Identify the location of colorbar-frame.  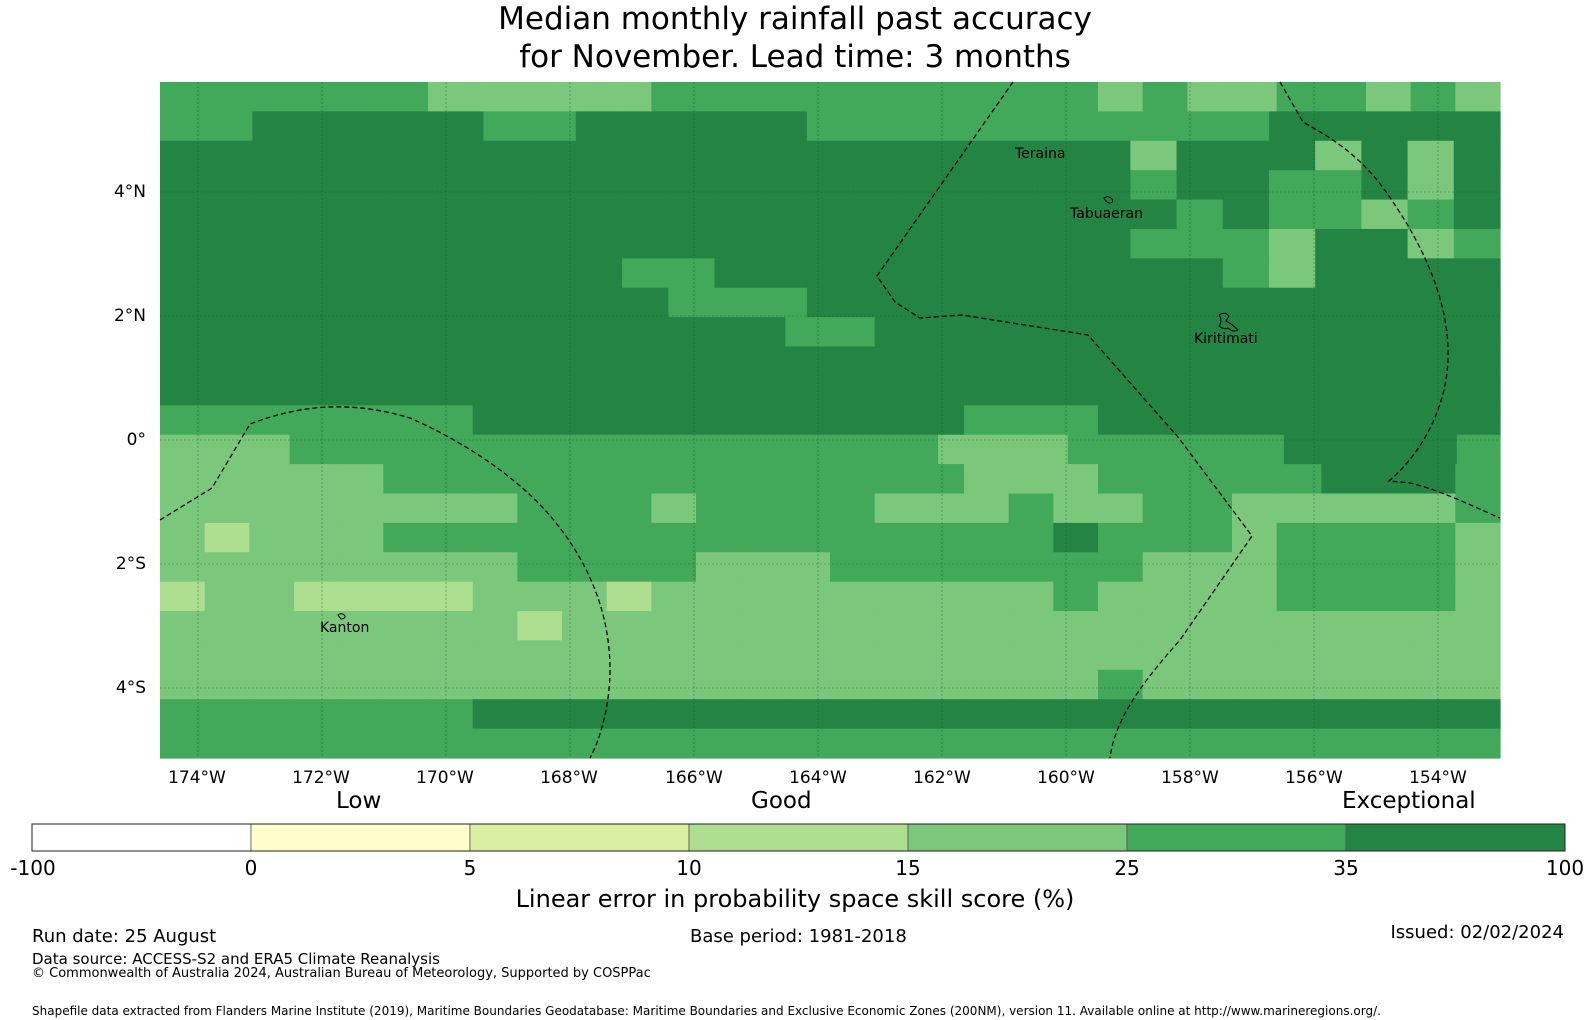
(798, 837).